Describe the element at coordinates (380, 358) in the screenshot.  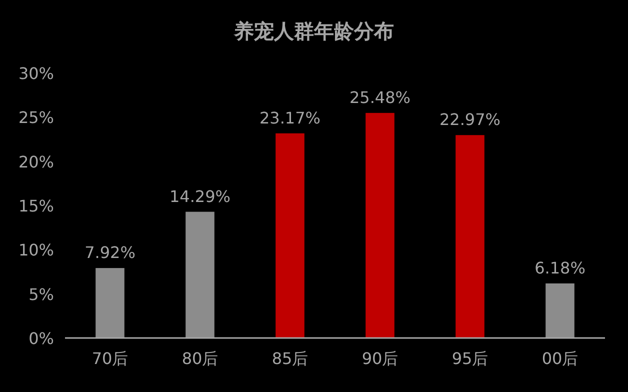
I see `x-tick-label: 90后` at that location.